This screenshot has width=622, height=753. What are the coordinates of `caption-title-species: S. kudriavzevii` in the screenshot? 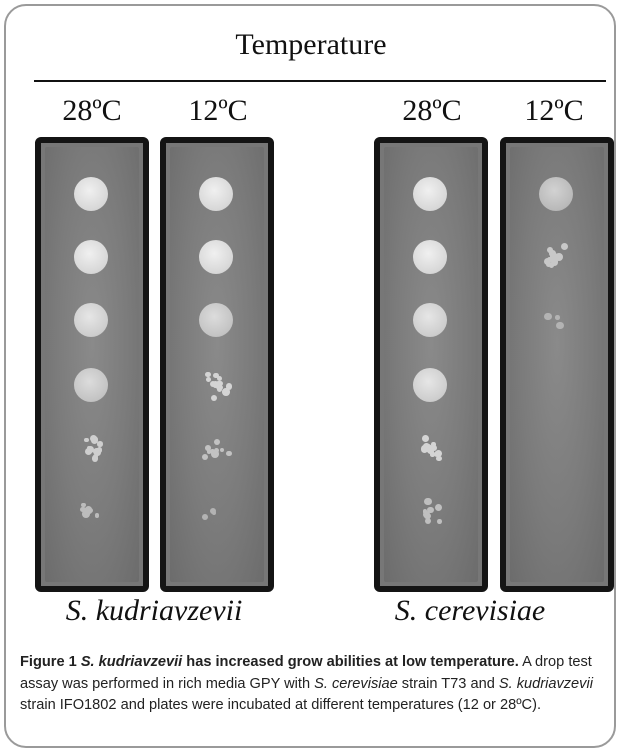 It's located at (131, 662).